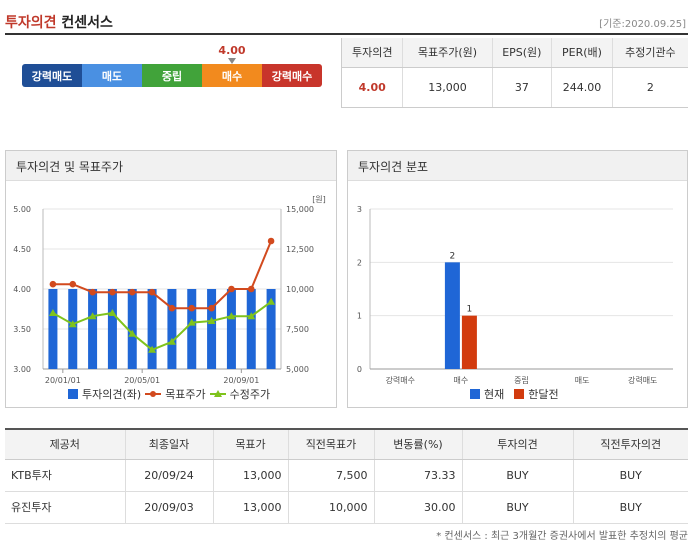 The height and width of the screenshot is (546, 698). I want to click on legend-label: 수정주가, so click(250, 394).